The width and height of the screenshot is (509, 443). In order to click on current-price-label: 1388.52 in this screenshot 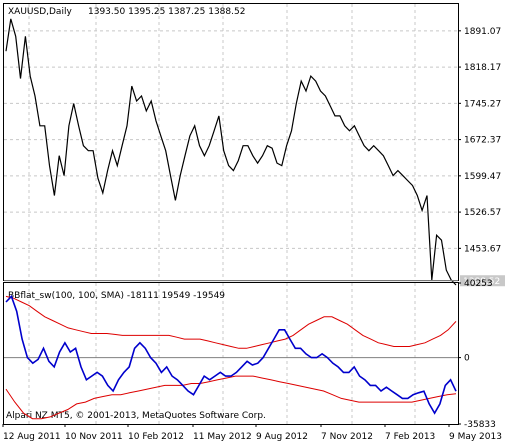, I will do `click(481, 282)`.